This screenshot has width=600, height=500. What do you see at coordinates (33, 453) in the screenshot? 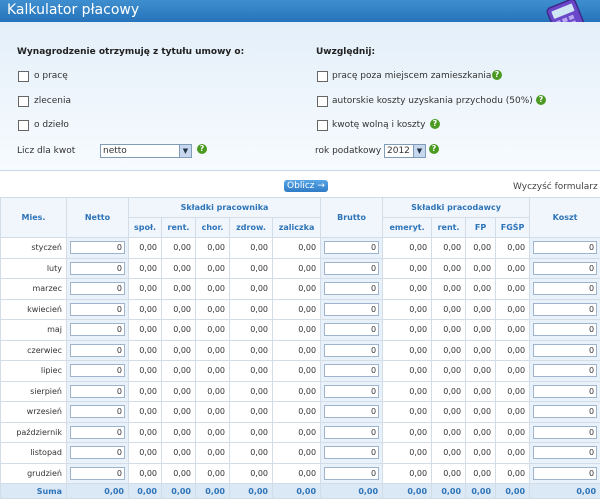
I see `month-cell: listopad` at bounding box center [33, 453].